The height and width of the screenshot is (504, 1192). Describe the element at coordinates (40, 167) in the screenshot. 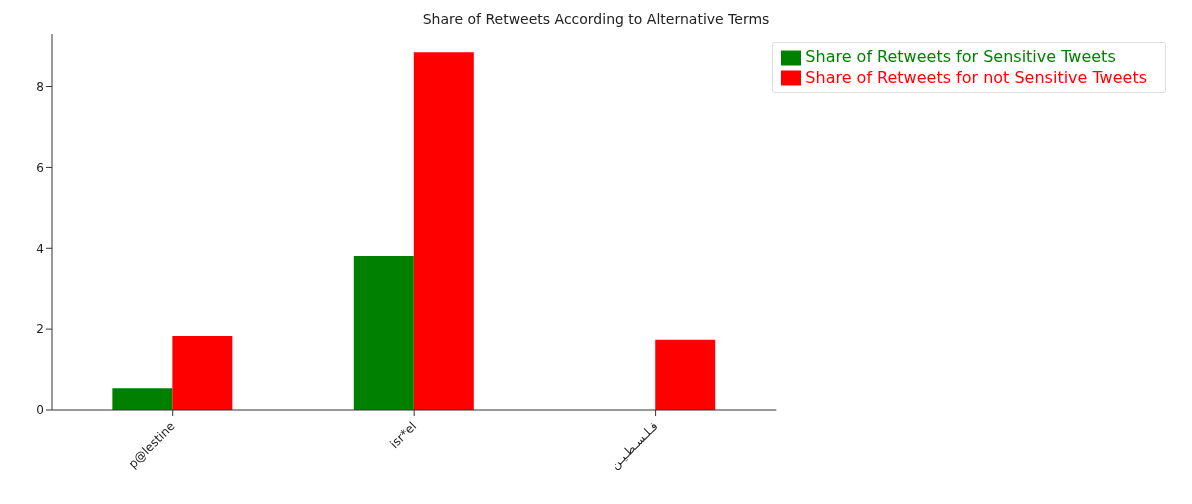

I see `y-tick-label: 6` at that location.